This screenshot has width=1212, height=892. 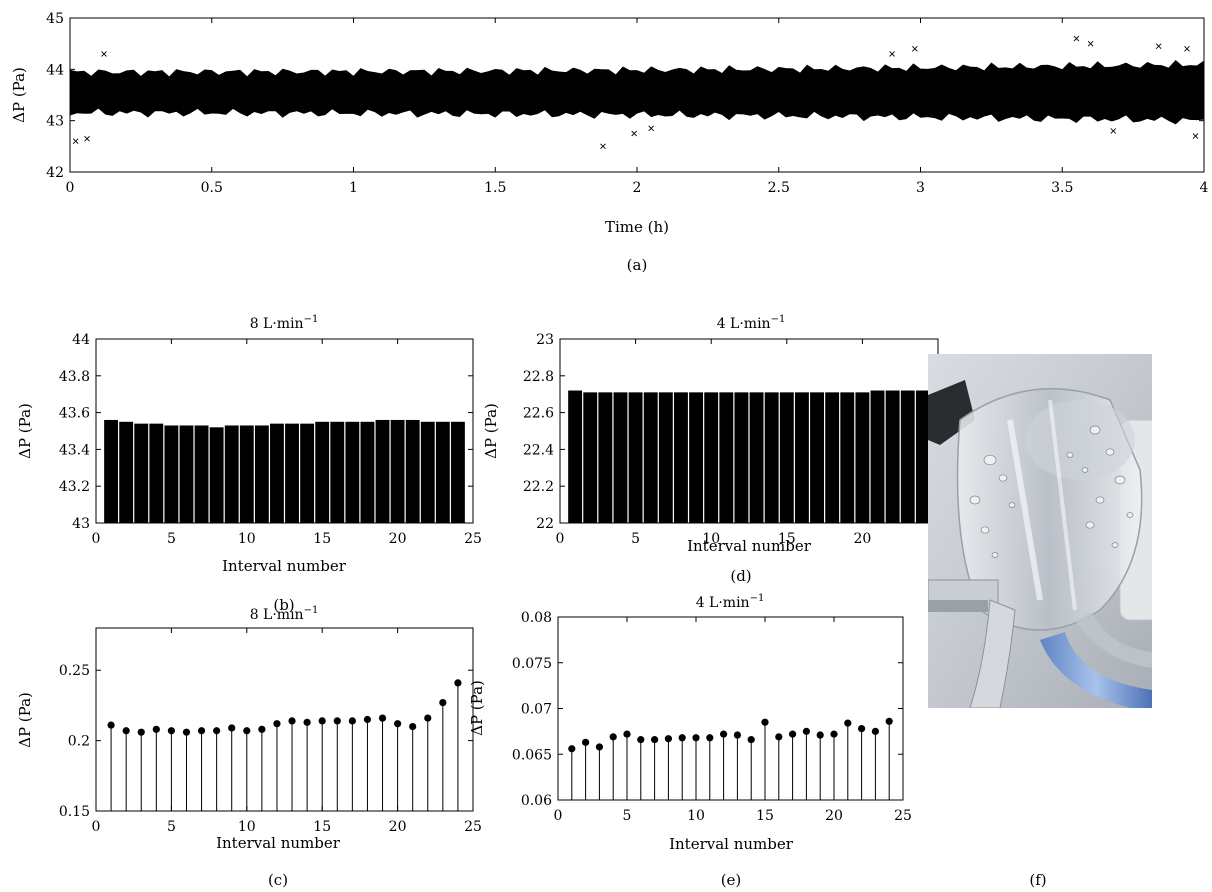 What do you see at coordinates (731, 880) in the screenshot?
I see `panel-e-letter: (e)` at bounding box center [731, 880].